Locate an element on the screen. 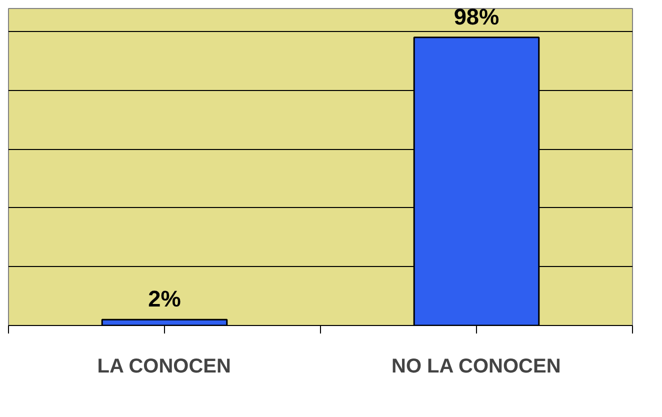 The image size is (662, 417). x-tick-label: LA CONOCEN is located at coordinates (164, 367).